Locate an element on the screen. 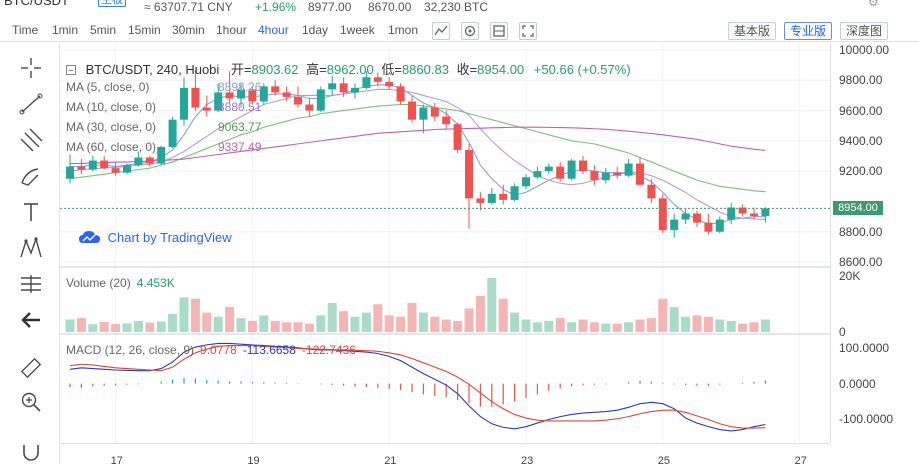 This screenshot has width=919, height=464. tradingview-watermark: Chart by TradingView is located at coordinates (155, 237).